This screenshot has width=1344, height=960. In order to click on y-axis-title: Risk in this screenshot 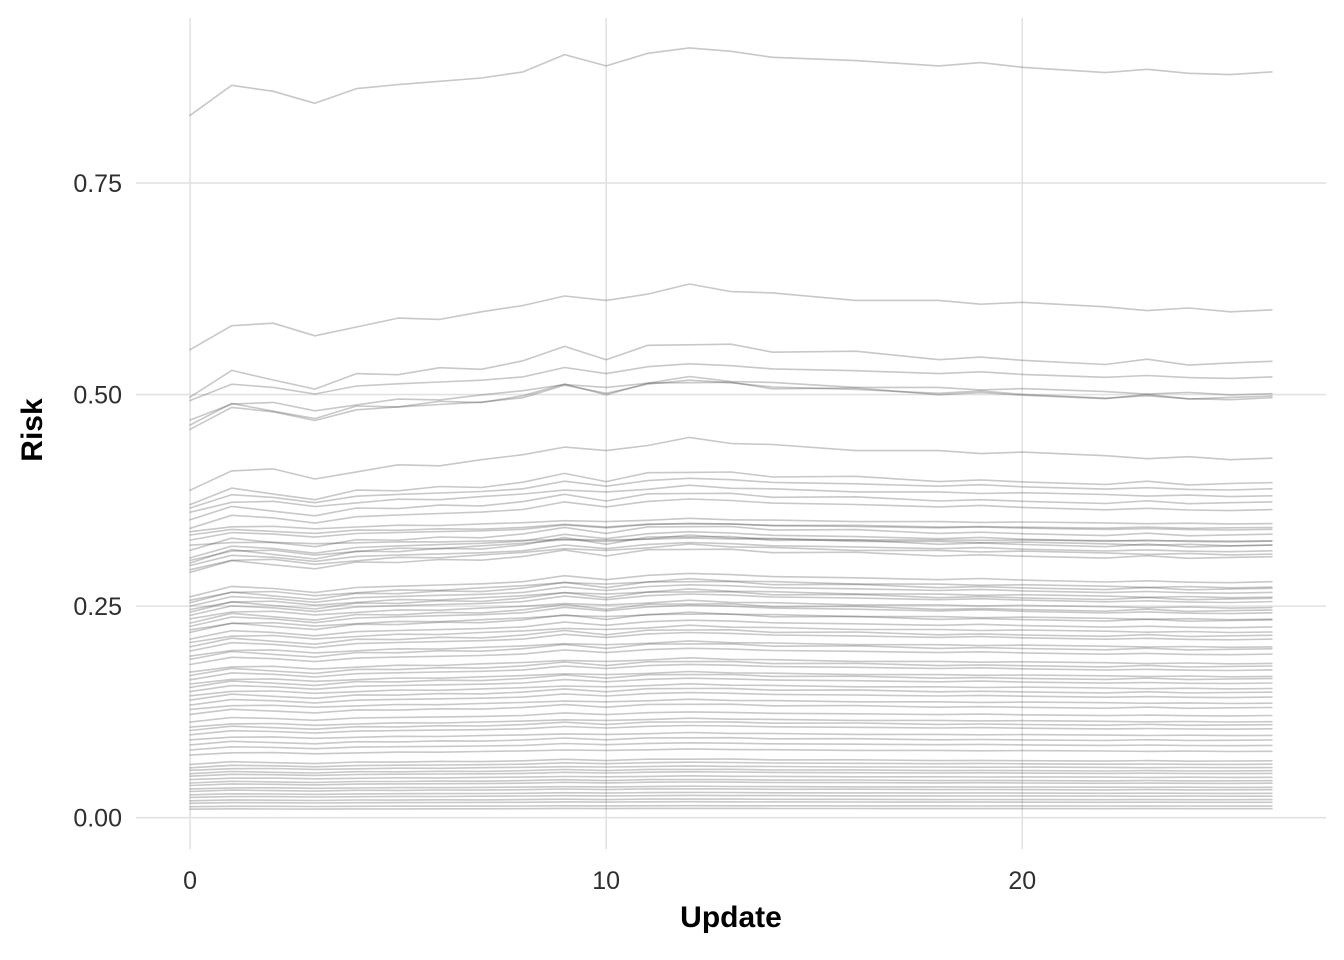, I will do `click(32, 430)`.